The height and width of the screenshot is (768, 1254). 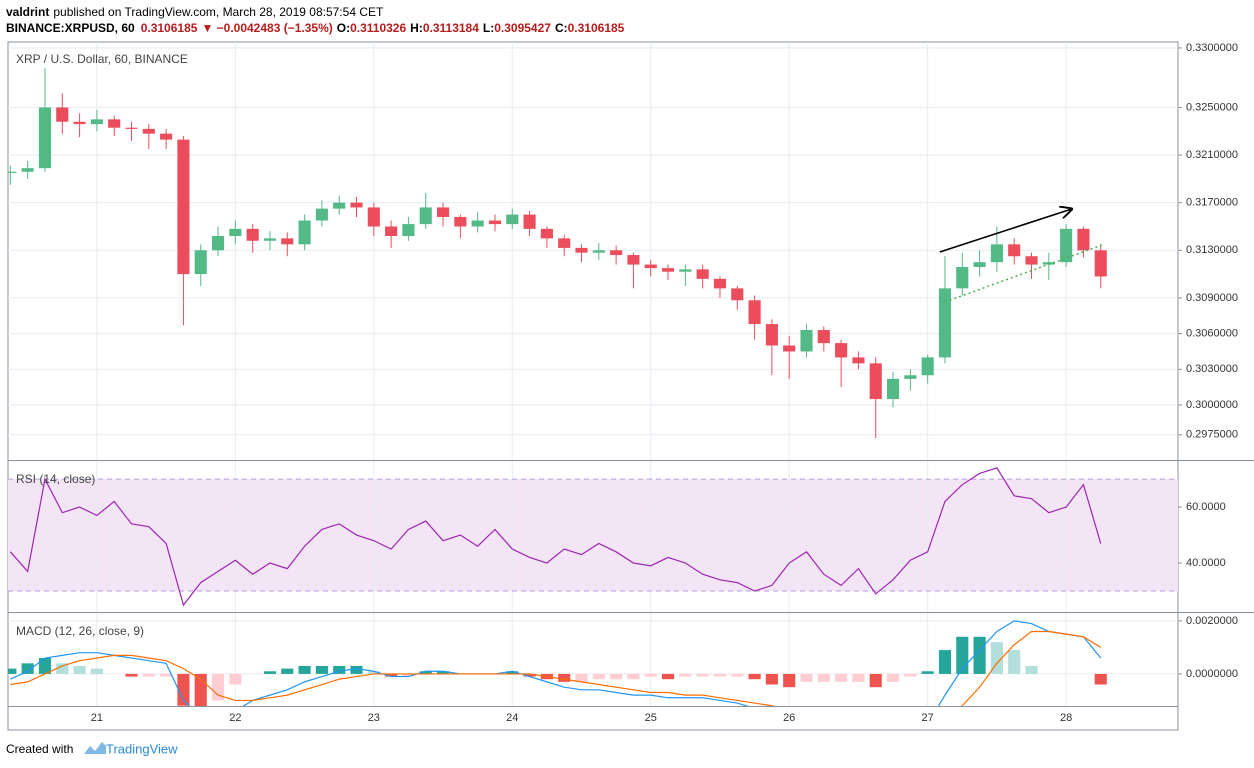 I want to click on x-tick-label: 24, so click(x=512, y=718).